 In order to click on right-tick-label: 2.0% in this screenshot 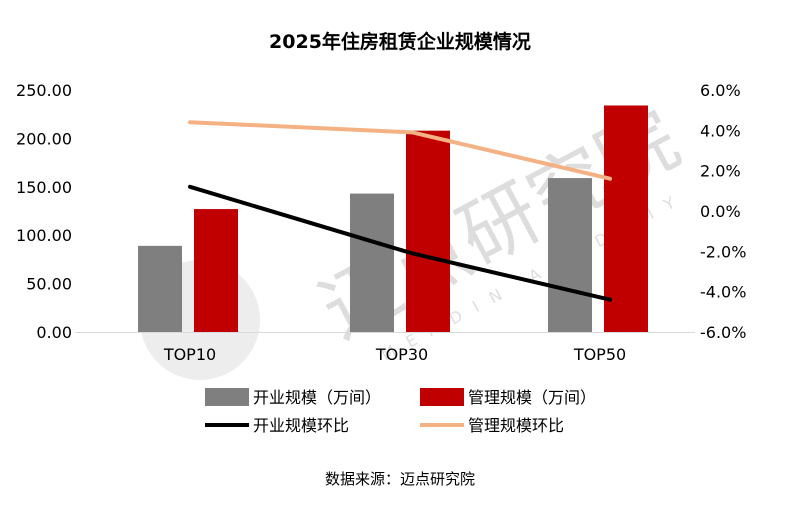, I will do `click(720, 171)`.